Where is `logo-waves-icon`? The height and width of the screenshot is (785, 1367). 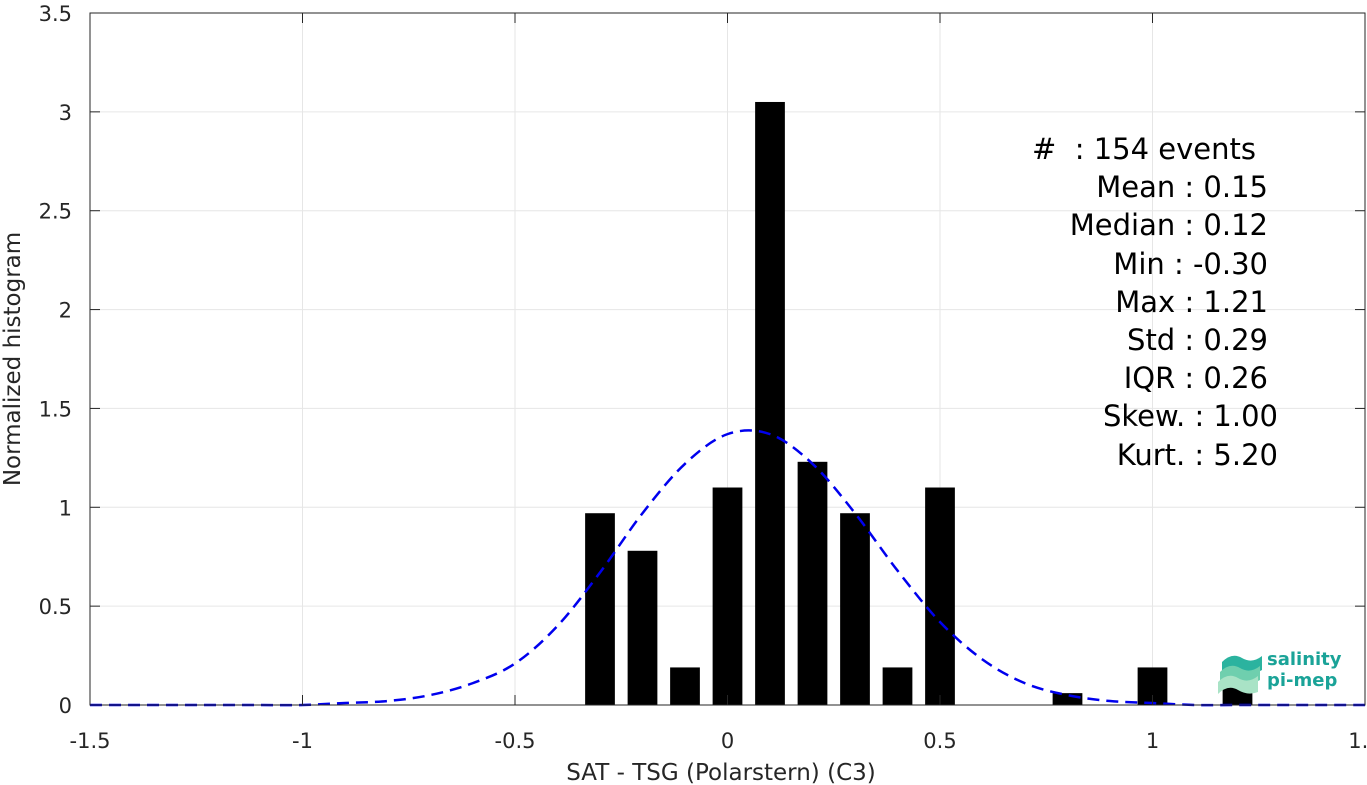
logo-waves-icon is located at coordinates (1240, 674).